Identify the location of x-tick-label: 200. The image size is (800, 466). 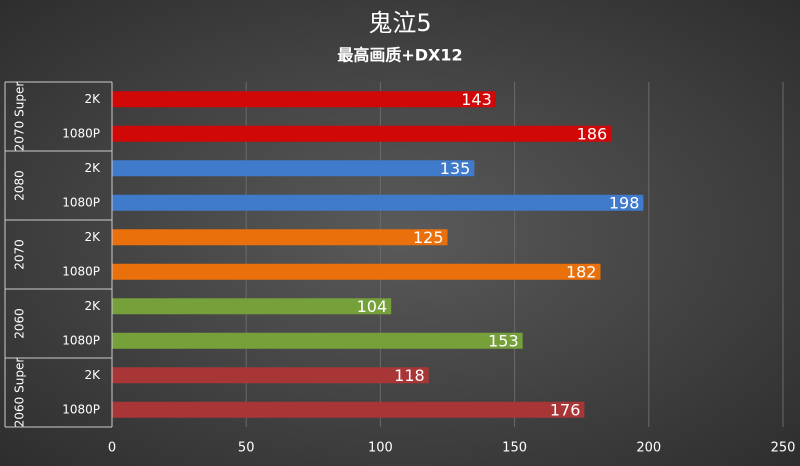
(648, 448).